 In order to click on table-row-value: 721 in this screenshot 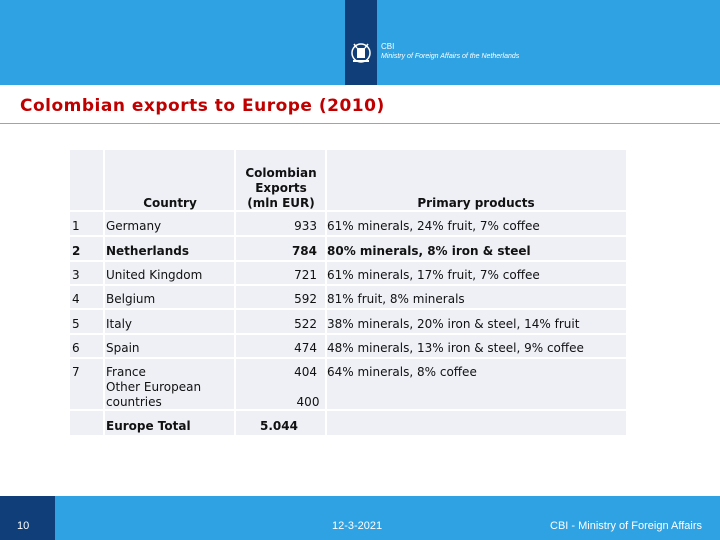, I will do `click(305, 275)`.